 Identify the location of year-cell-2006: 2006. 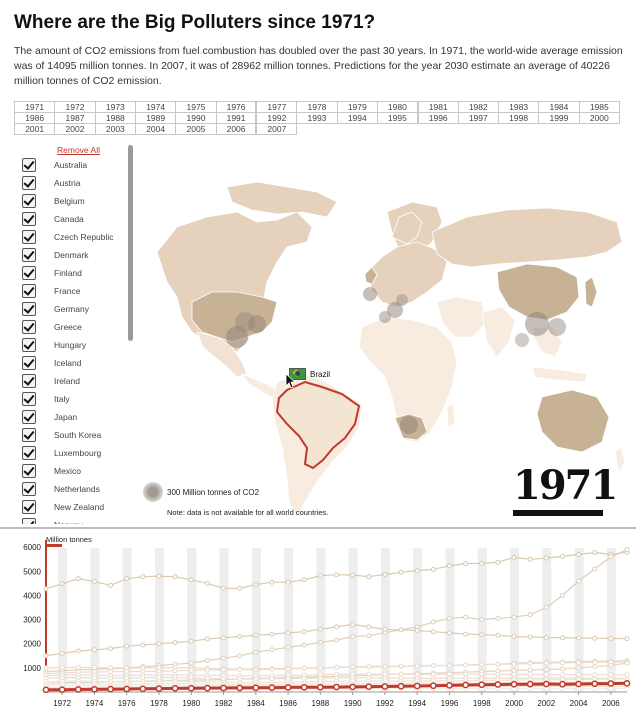
(236, 129).